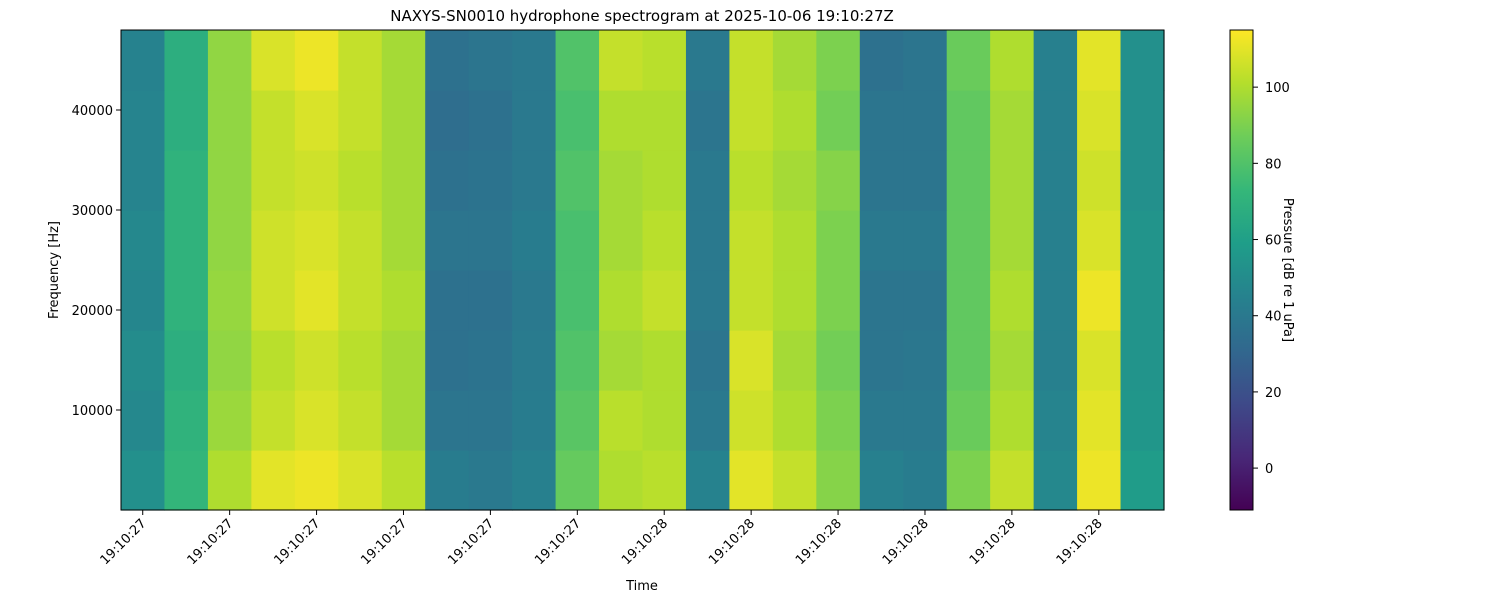  I want to click on colorbar-tick-label: 0, so click(1269, 469).